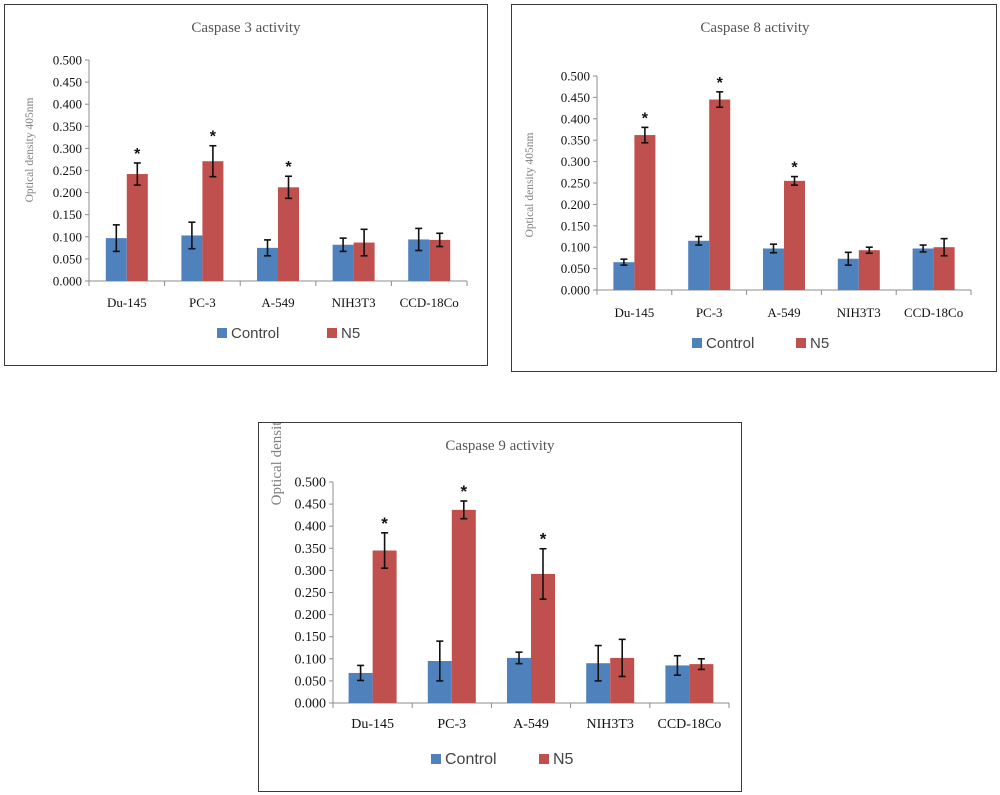  Describe the element at coordinates (755, 28) in the screenshot. I see `chart-title: Caspase 8 activity` at that location.